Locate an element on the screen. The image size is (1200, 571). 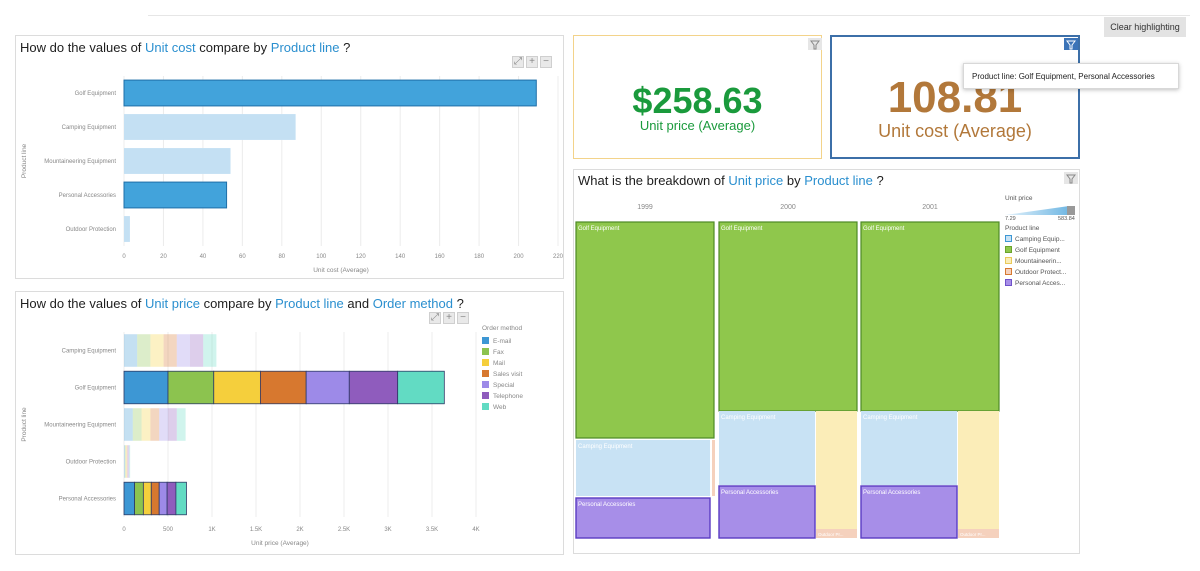
x-tick-label: 200 is located at coordinates (519, 257).